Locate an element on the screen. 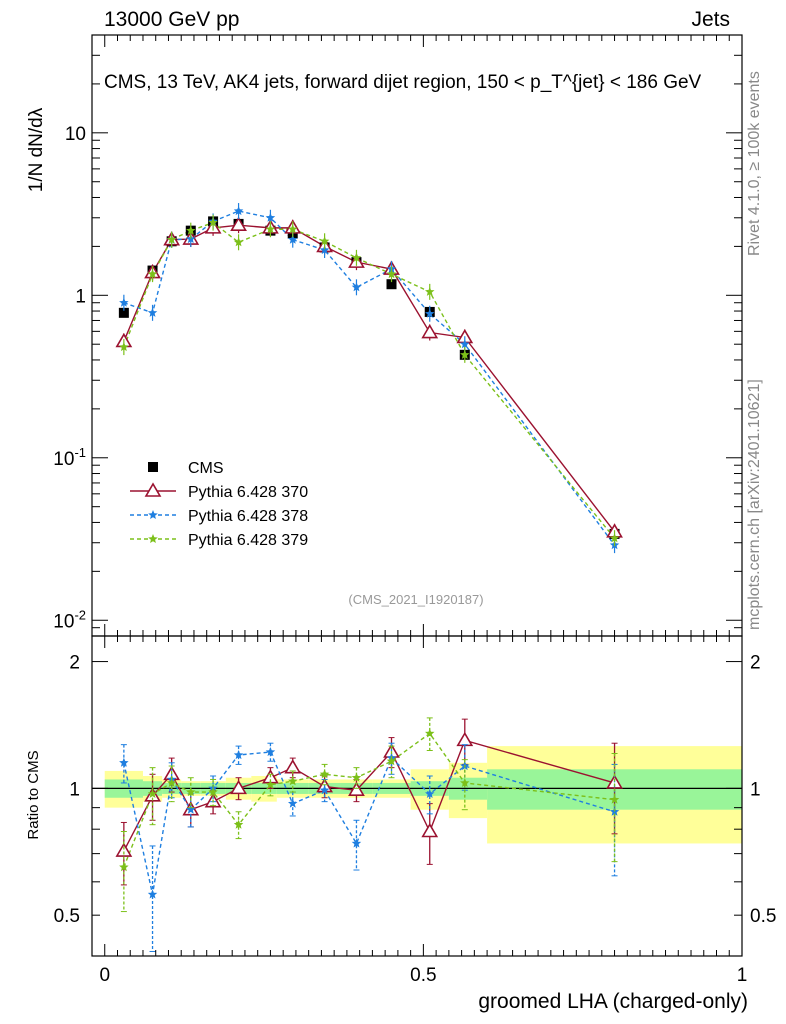 The width and height of the screenshot is (786, 1024). x-tick-label: 1 is located at coordinates (742, 975).